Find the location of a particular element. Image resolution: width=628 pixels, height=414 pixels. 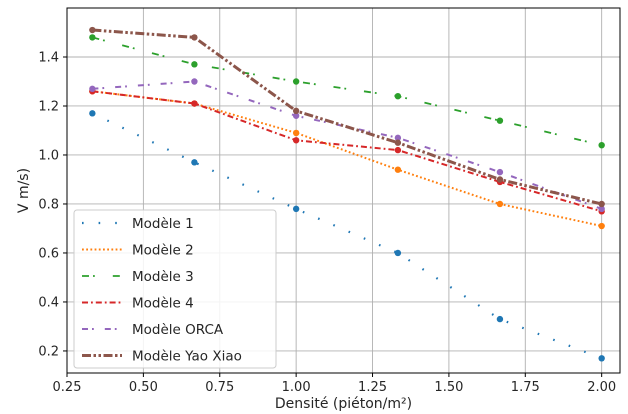

legend-label: Modèle 2 is located at coordinates (163, 251).